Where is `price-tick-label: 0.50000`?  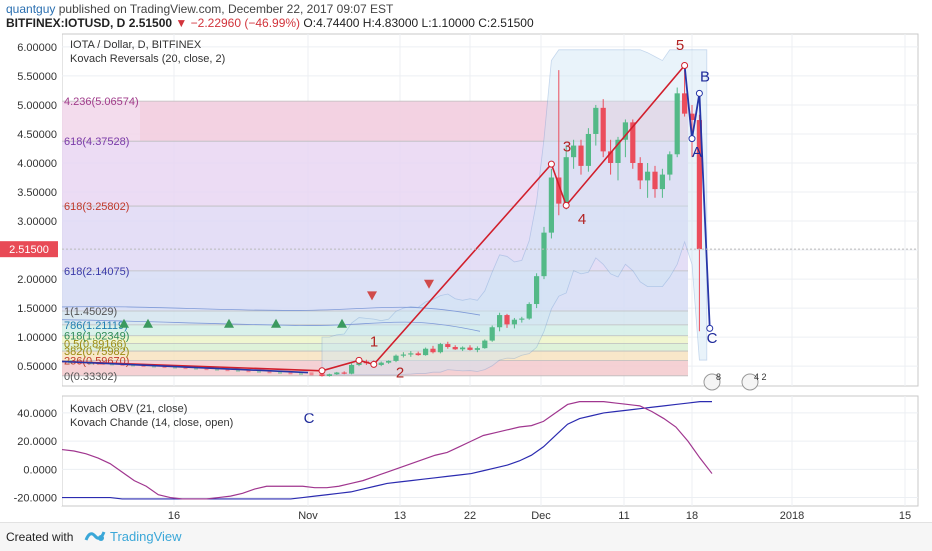
price-tick-label: 0.50000 is located at coordinates (37, 367).